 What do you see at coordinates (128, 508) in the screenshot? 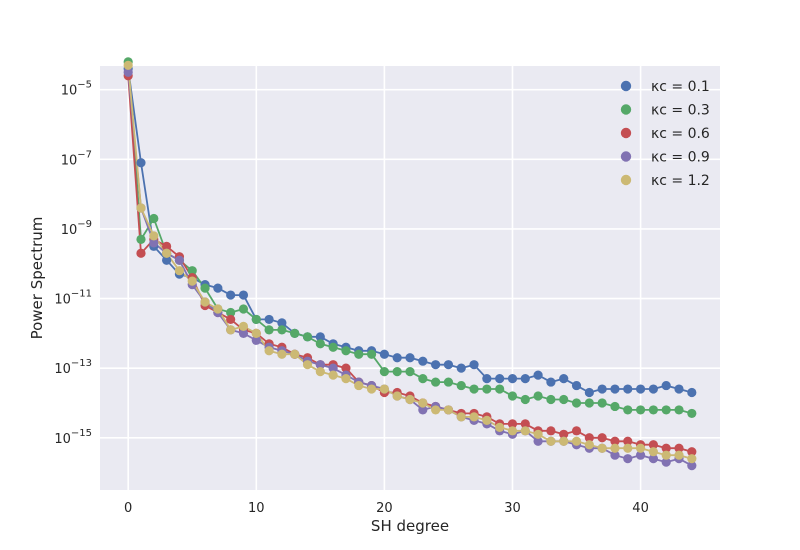
I see `x-tick-label: 0` at bounding box center [128, 508].